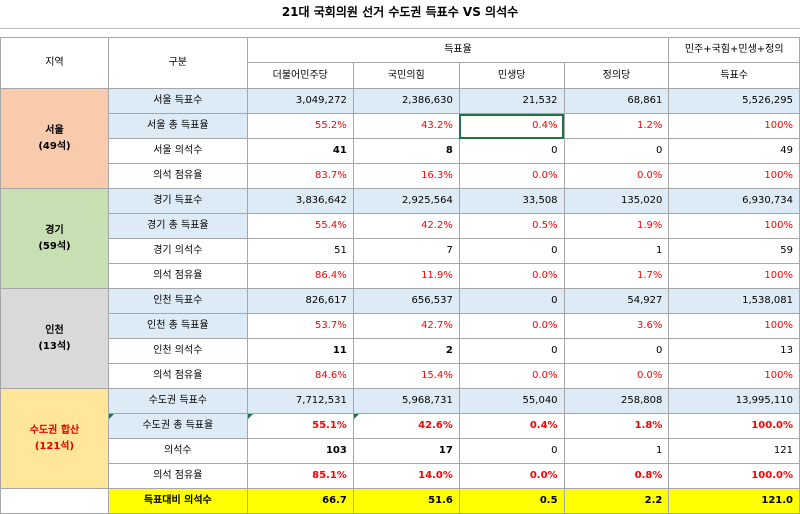  I want to click on cell: 5,968,731, so click(406, 401).